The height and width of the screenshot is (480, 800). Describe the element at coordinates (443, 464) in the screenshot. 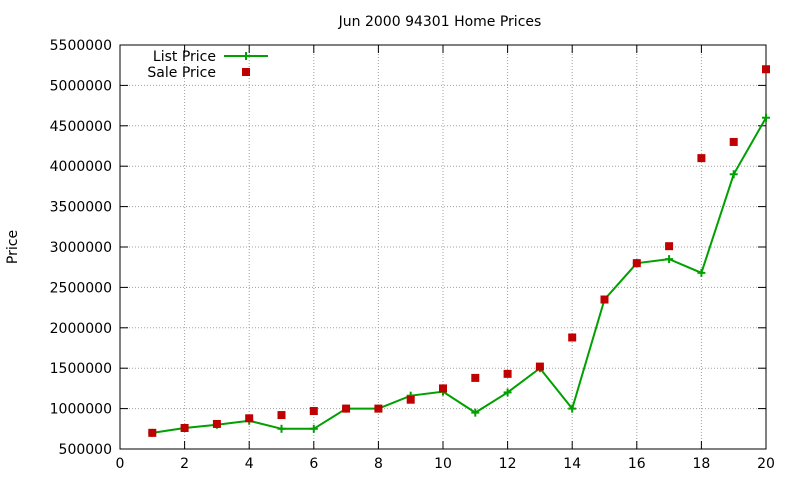

I see `x-tick-label: 10` at that location.